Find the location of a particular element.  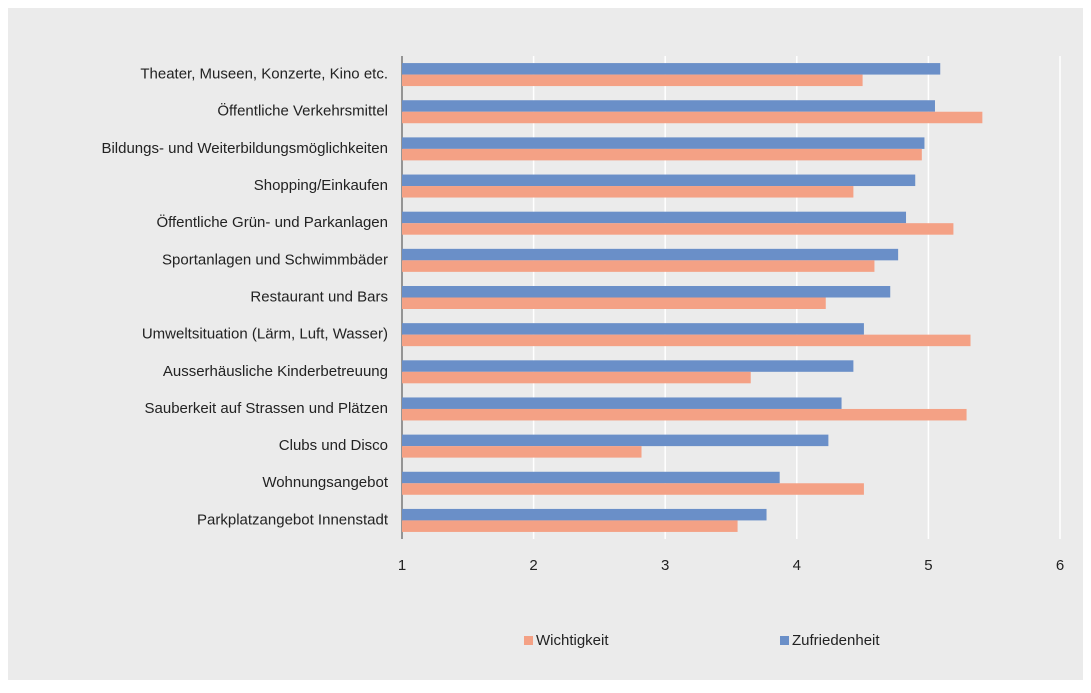

legend-label: Zufriedenheit is located at coordinates (836, 640).